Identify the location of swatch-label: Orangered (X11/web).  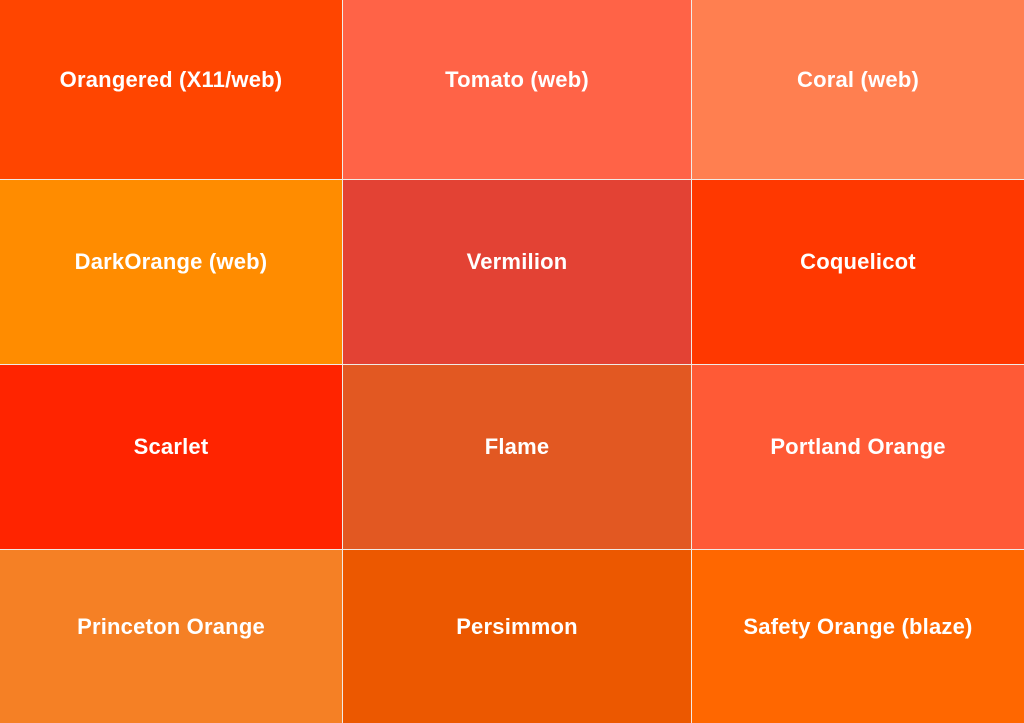
(171, 79).